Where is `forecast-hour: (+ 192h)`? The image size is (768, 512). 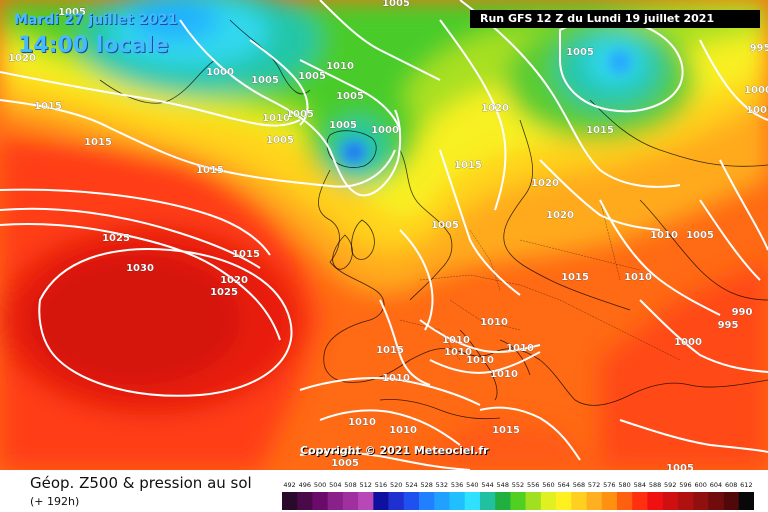 forecast-hour: (+ 192h) is located at coordinates (55, 501).